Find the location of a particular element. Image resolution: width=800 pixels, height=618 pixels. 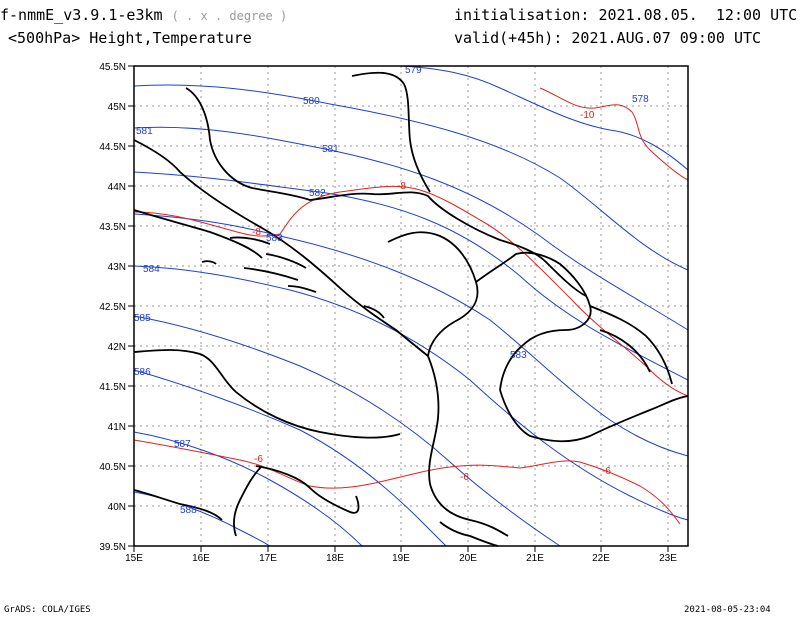

lon-tick-label: 19E is located at coordinates (401, 558).